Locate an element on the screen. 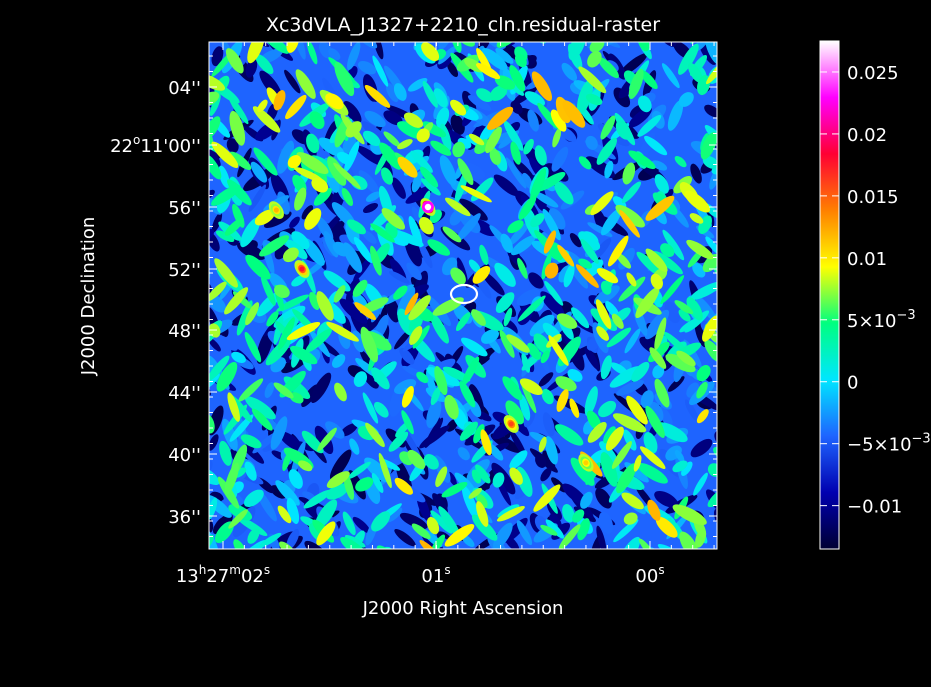  x-tick-label: 13h27m02s is located at coordinates (223, 575).